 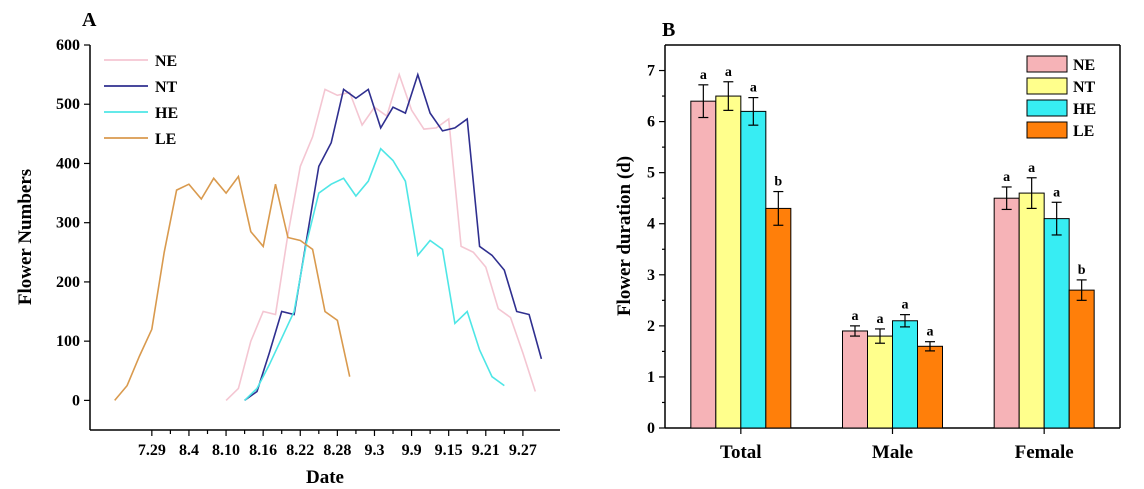 What do you see at coordinates (523, 450) in the screenshot?
I see `panel-a-x-tick-label: 9.27` at bounding box center [523, 450].